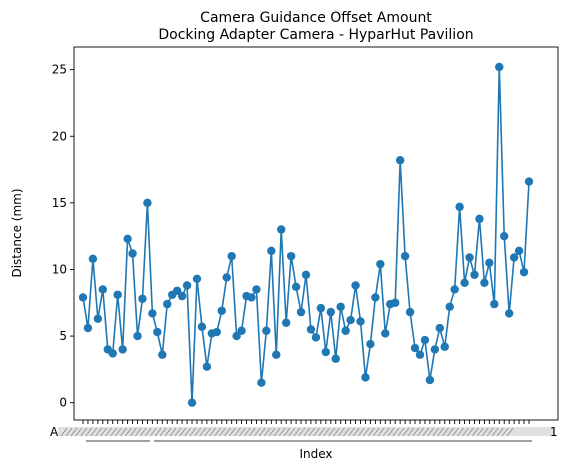  Describe the element at coordinates (59, 269) in the screenshot. I see `y-tick-label: 10` at that location.